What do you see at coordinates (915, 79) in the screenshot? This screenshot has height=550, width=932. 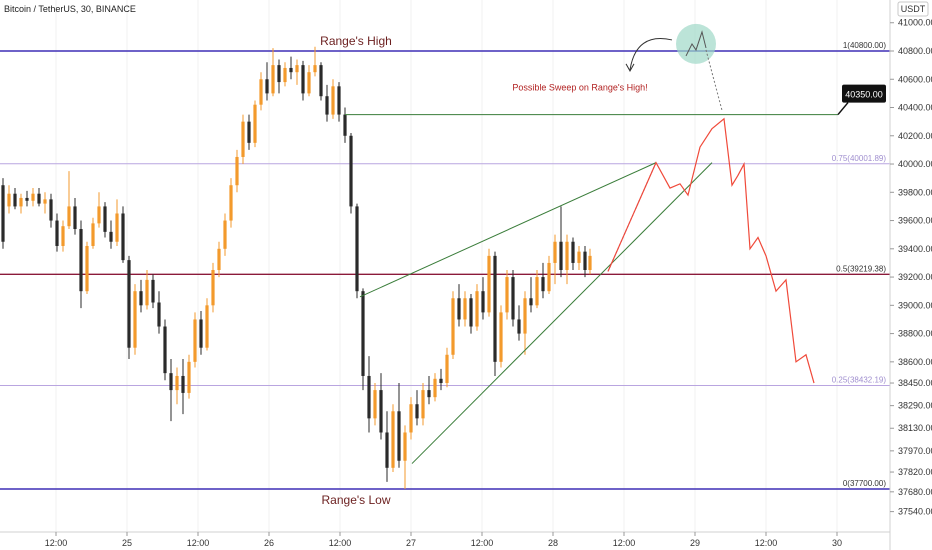 I see `y-tick-label: 40600.00` at bounding box center [915, 79].